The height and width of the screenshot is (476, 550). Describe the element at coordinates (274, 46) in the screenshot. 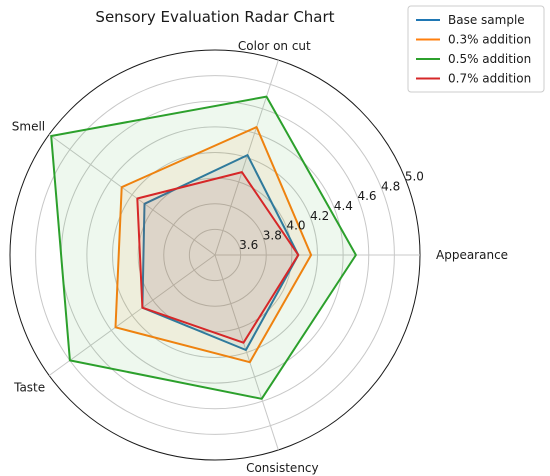

I see `axis-label: Color on cut` at that location.